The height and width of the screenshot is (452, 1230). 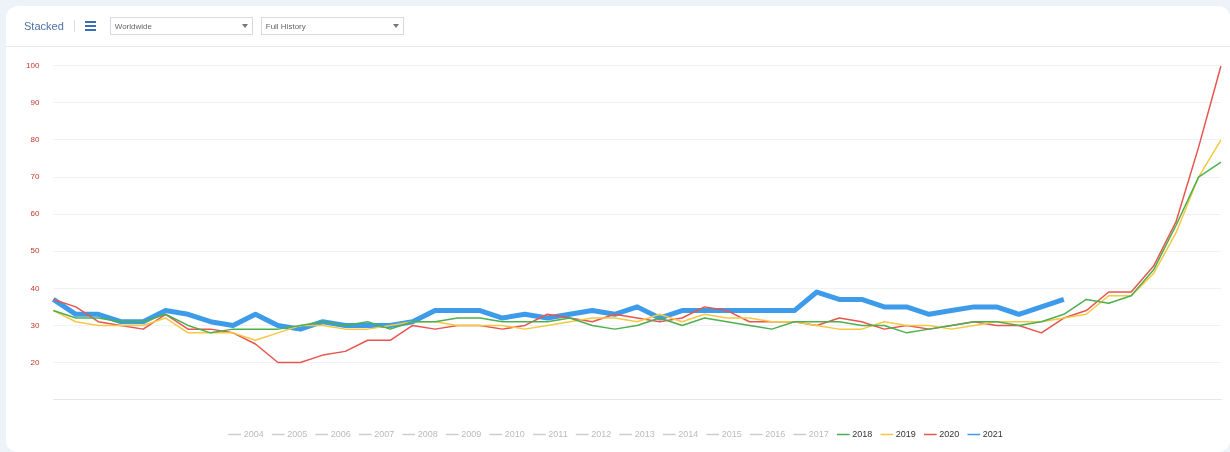 What do you see at coordinates (49, 26) in the screenshot?
I see `chart-title: Stacked` at bounding box center [49, 26].